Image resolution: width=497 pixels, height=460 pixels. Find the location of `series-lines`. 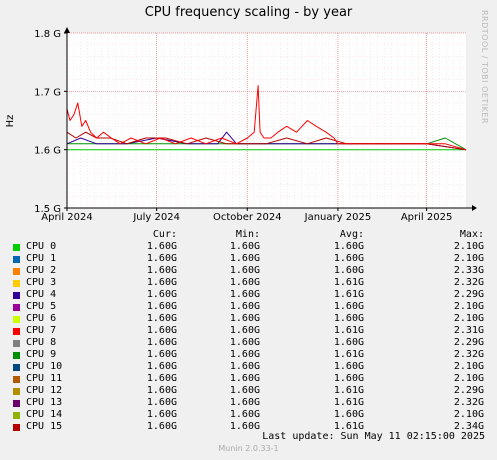

series-lines is located at coordinates (266, 118).